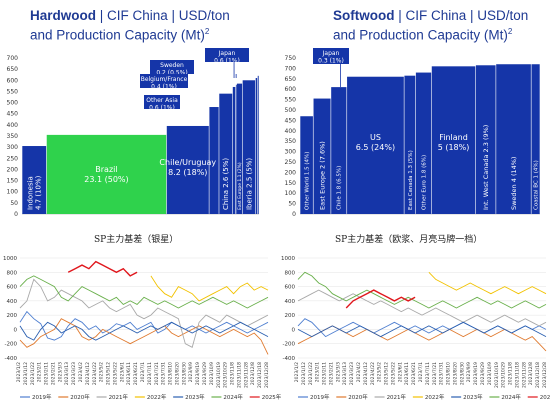 The width and height of the screenshot is (550, 411). I want to click on x-tick-label: 2023/12/28, so click(267, 375).